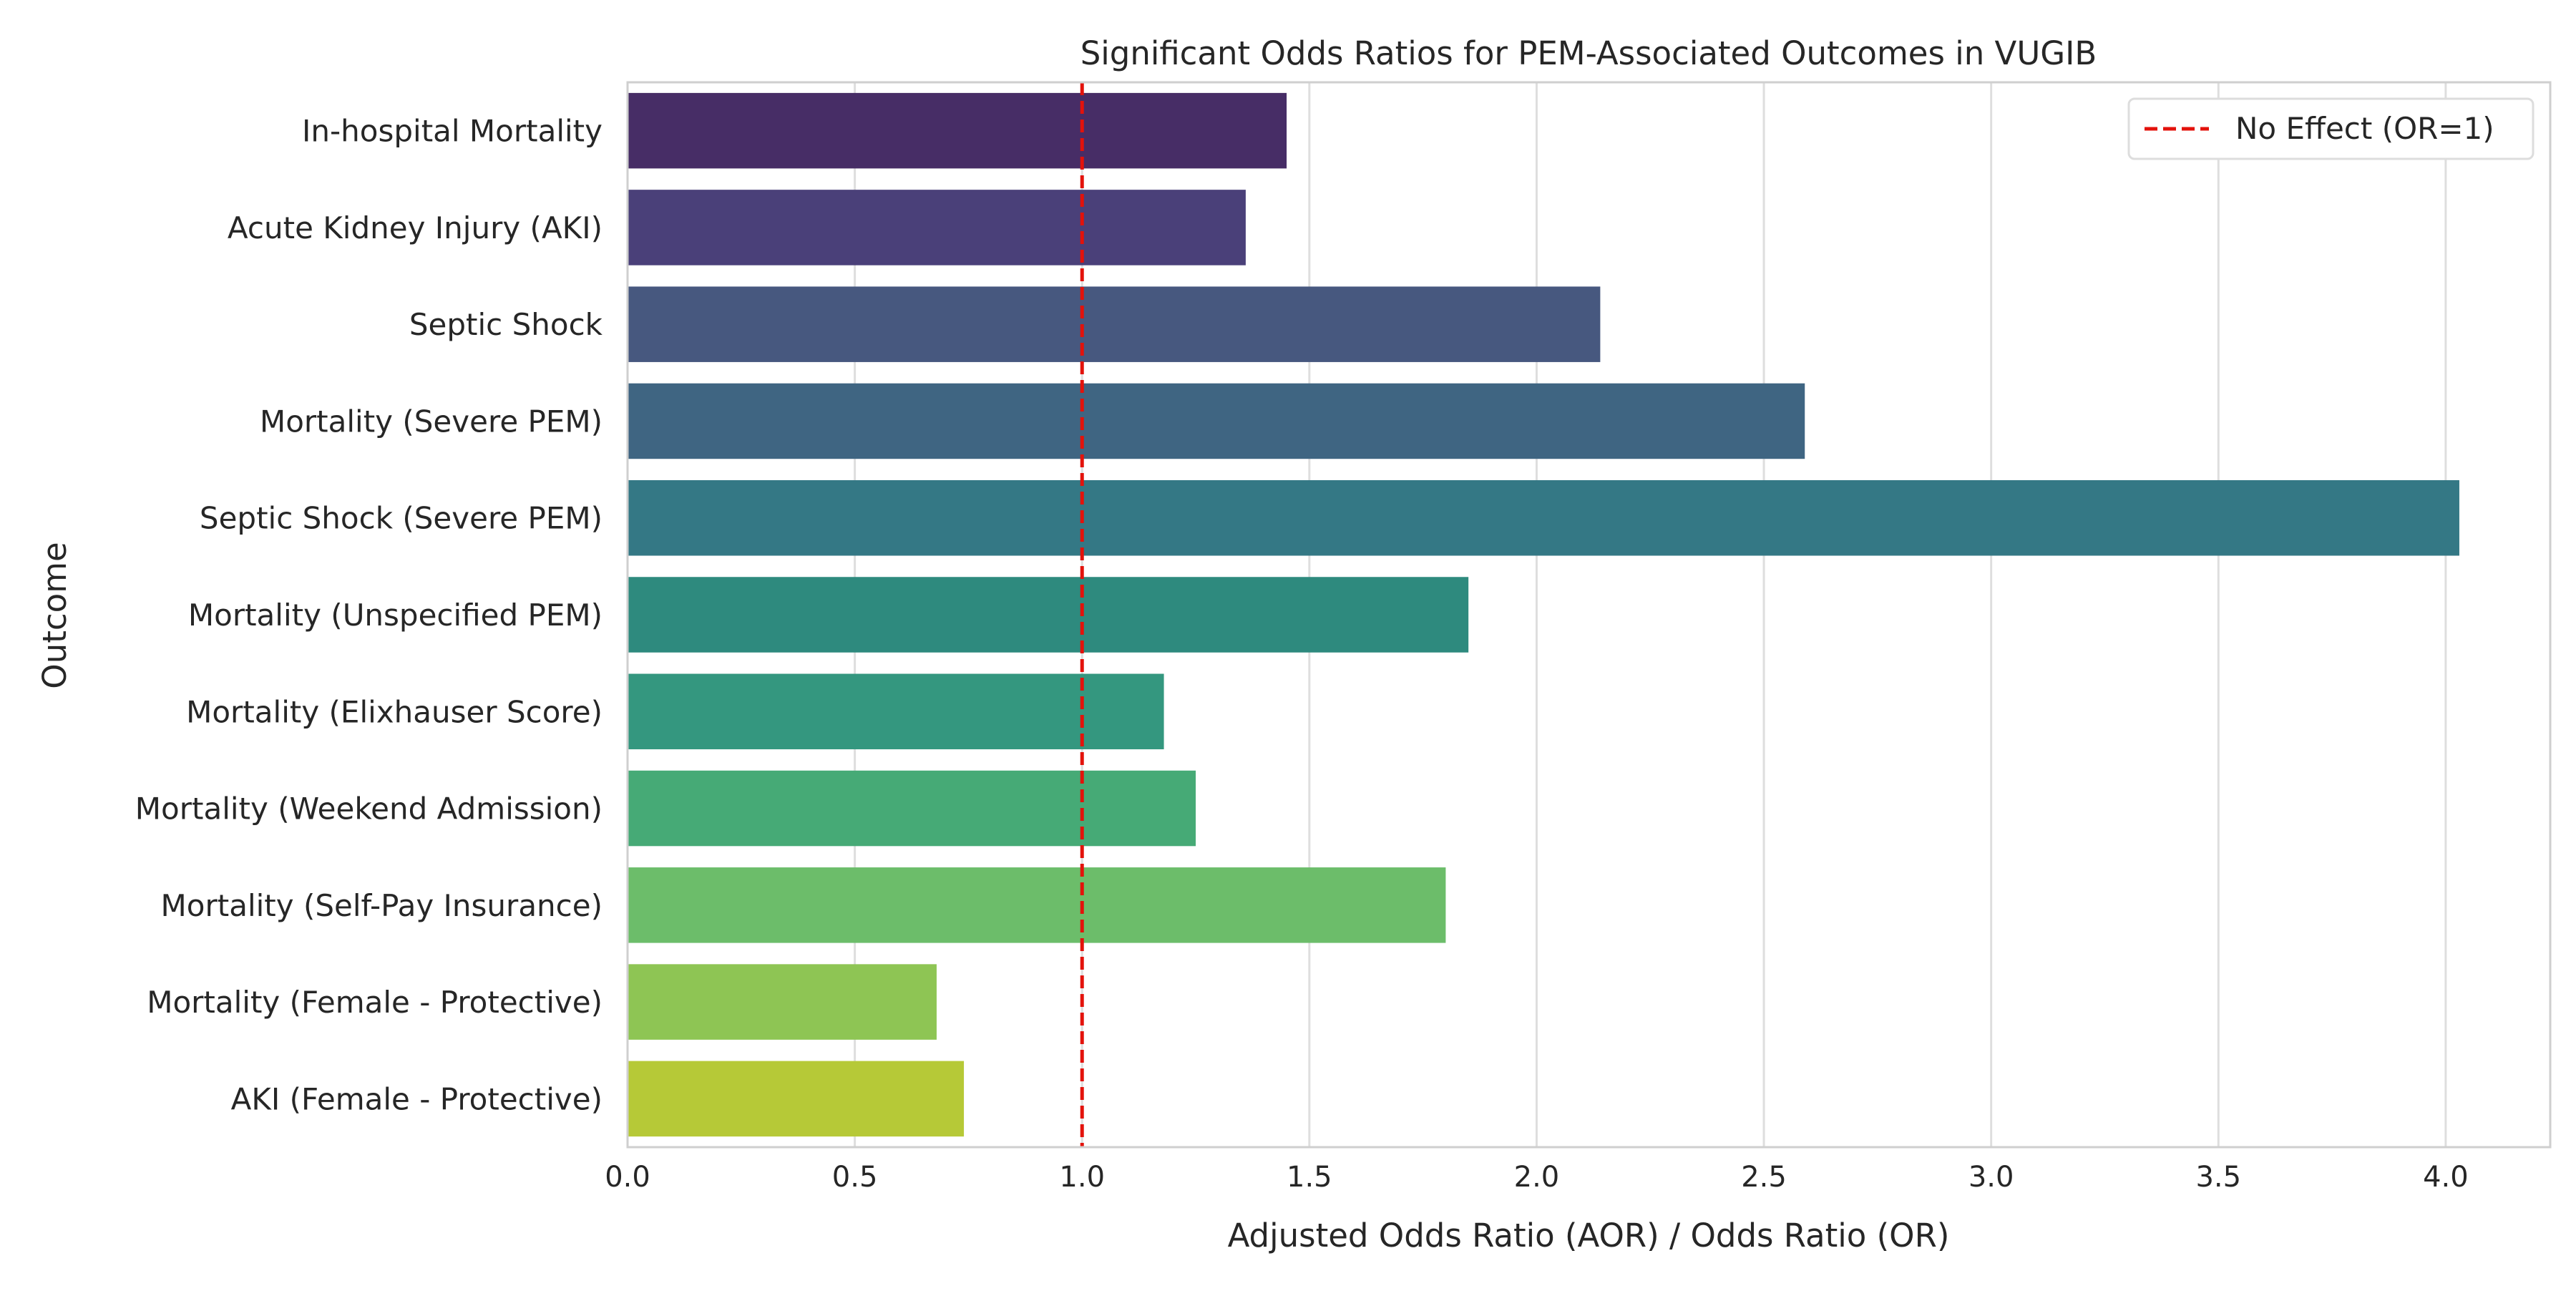 The width and height of the screenshot is (2576, 1291). I want to click on x-tick-label: 2.5, so click(1764, 1177).